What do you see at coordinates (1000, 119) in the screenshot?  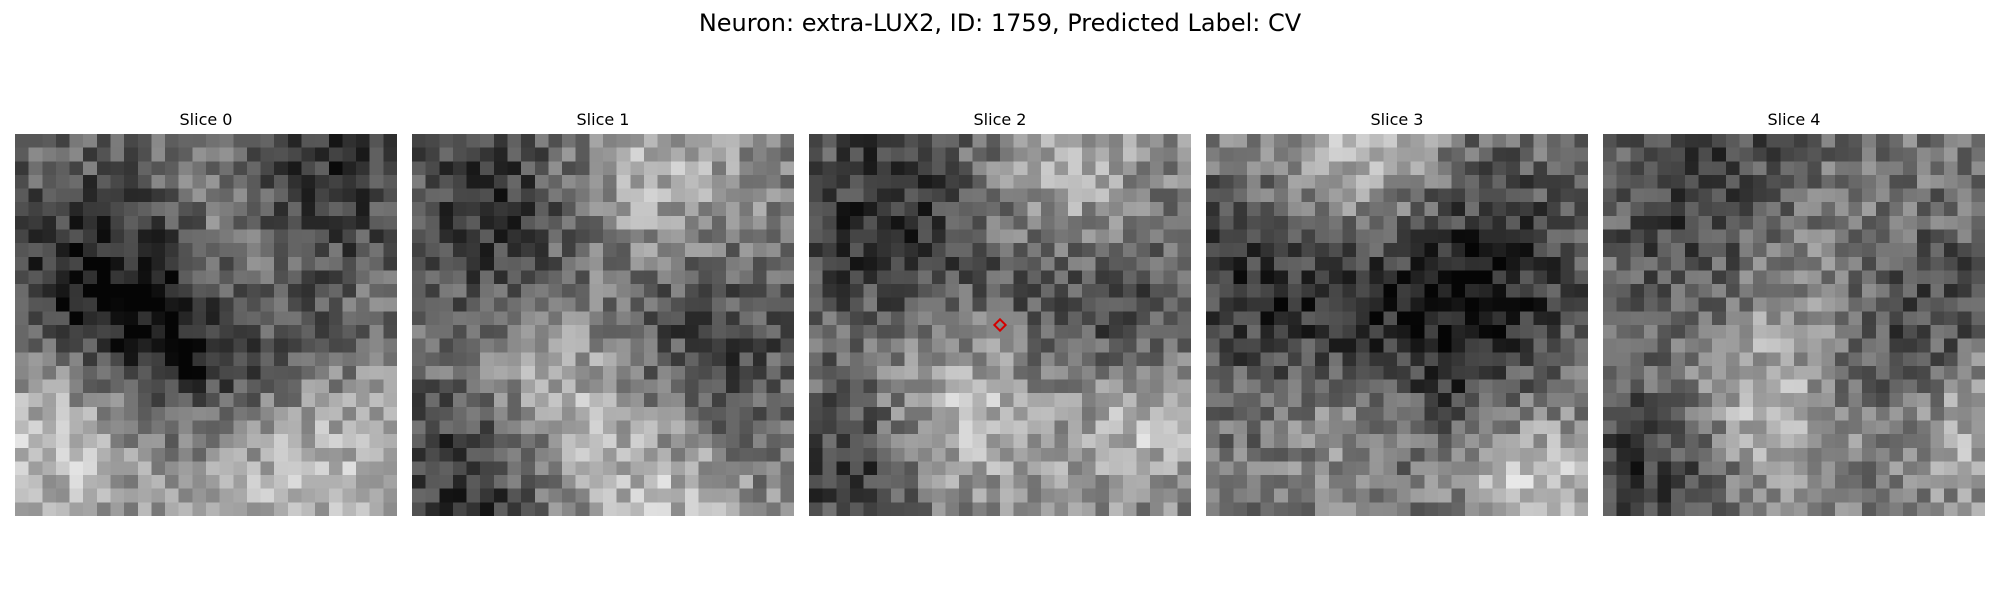 I see `slice-title: Slice 2` at bounding box center [1000, 119].